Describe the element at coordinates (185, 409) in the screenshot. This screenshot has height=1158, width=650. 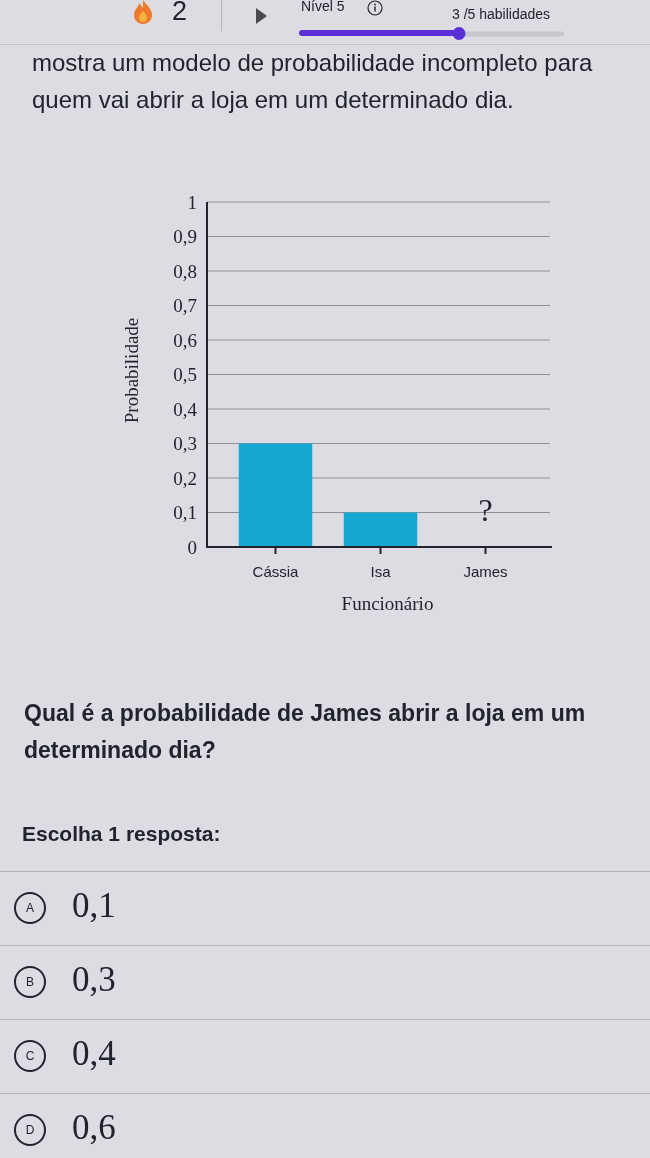
I see `y-tick-label: 0,4` at that location.